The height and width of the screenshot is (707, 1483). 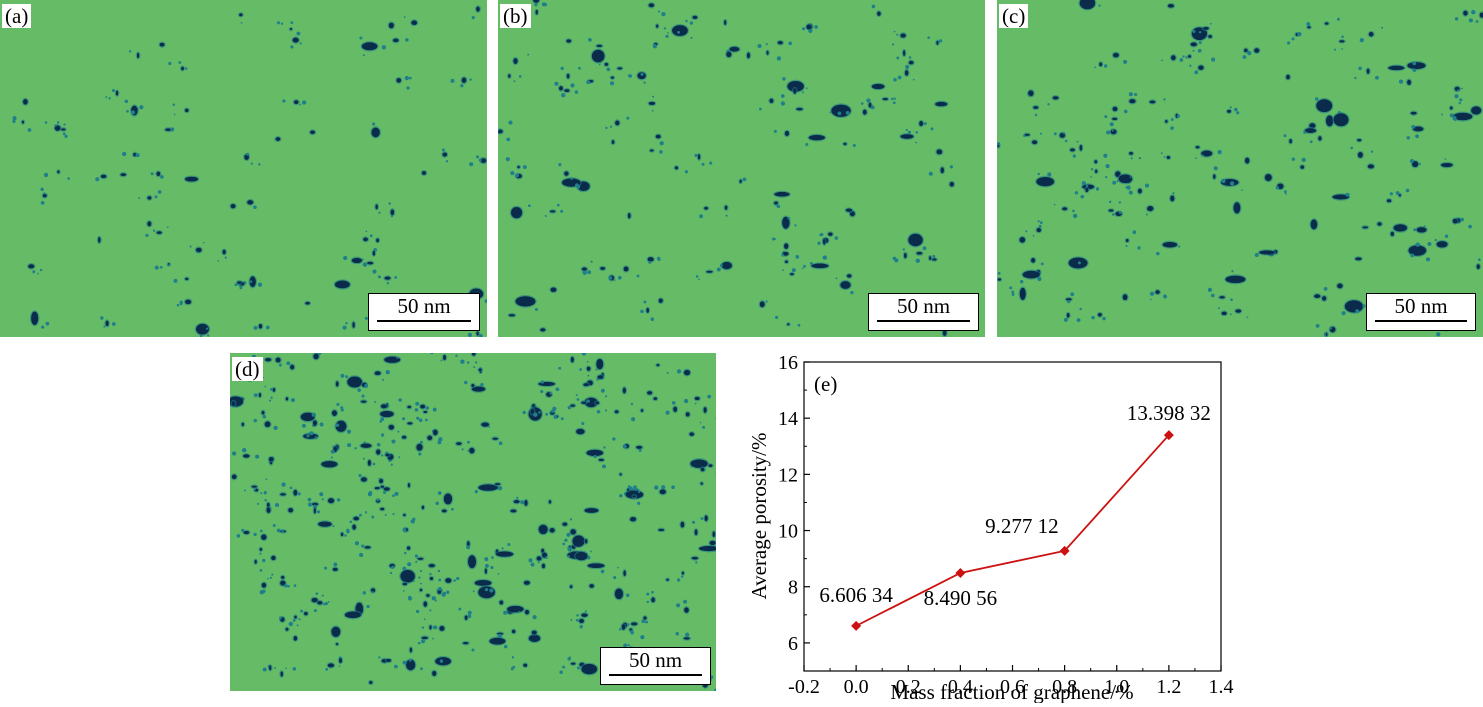 I want to click on x-tick-label: 1.2, so click(x=1168, y=687).